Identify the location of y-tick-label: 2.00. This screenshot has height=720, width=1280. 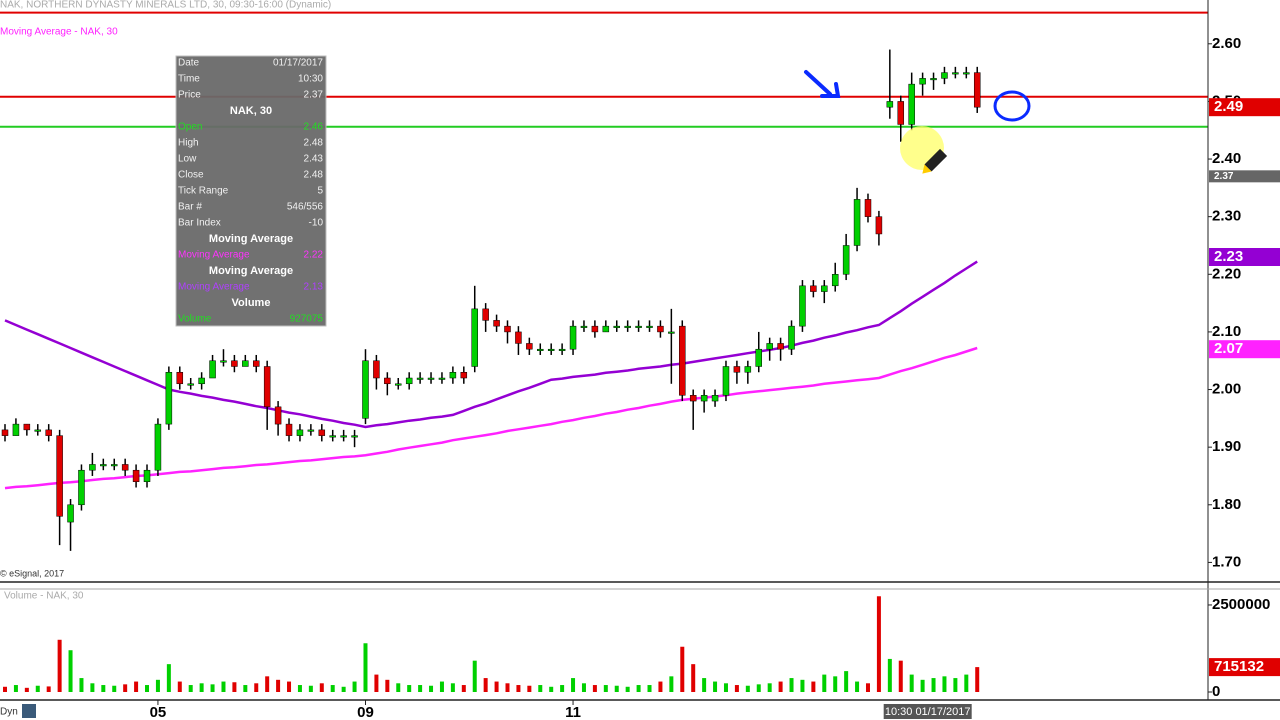
(1226, 389).